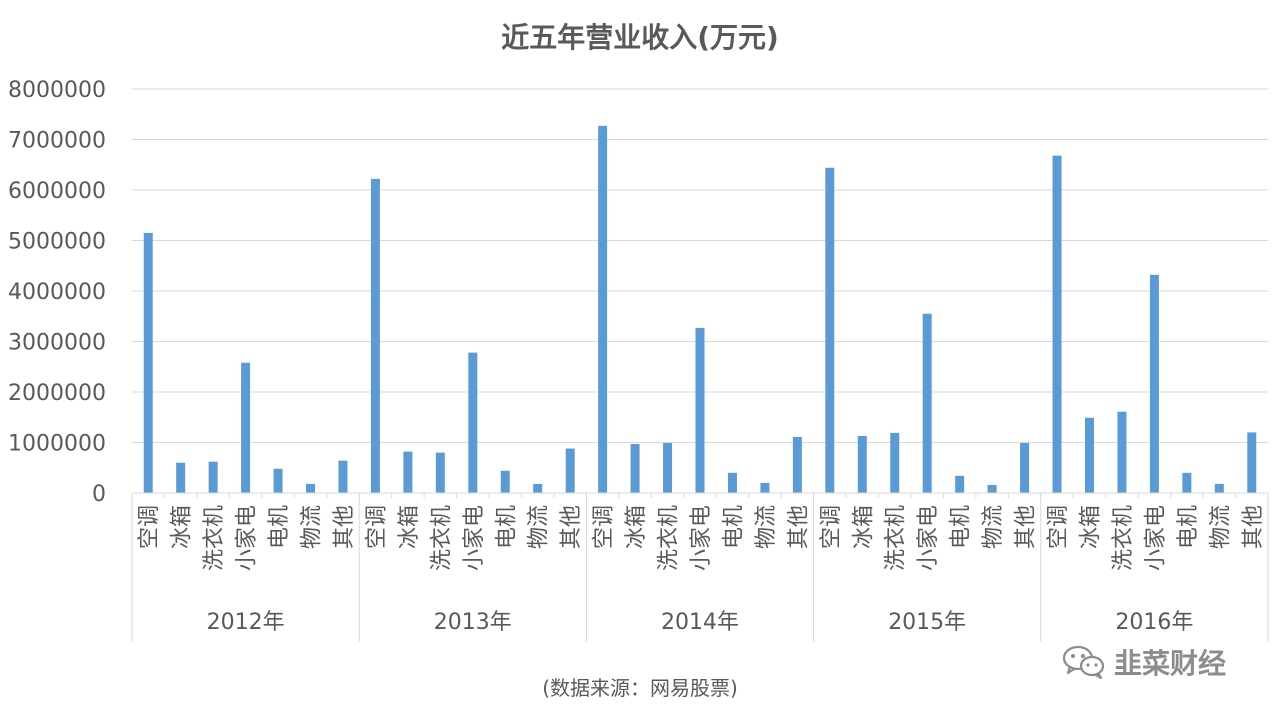  I want to click on watermark: 韭菜财经, so click(1144, 662).